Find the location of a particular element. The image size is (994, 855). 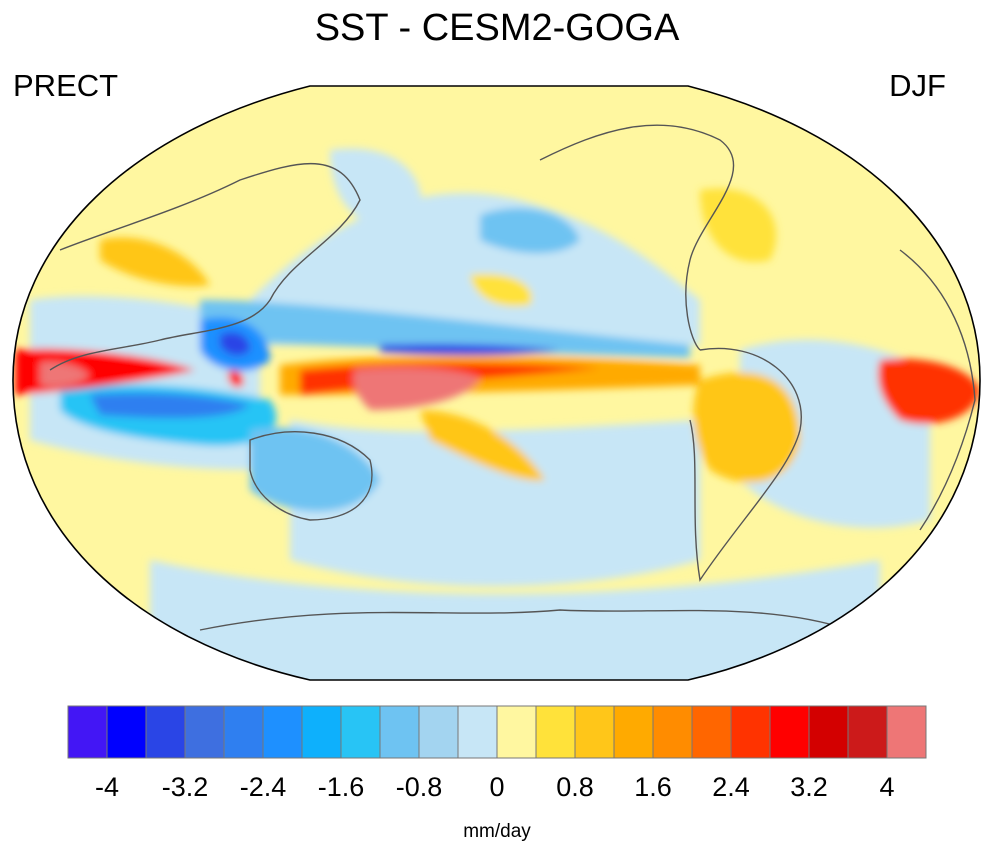

colorbar-units: mm/day is located at coordinates (497, 831).